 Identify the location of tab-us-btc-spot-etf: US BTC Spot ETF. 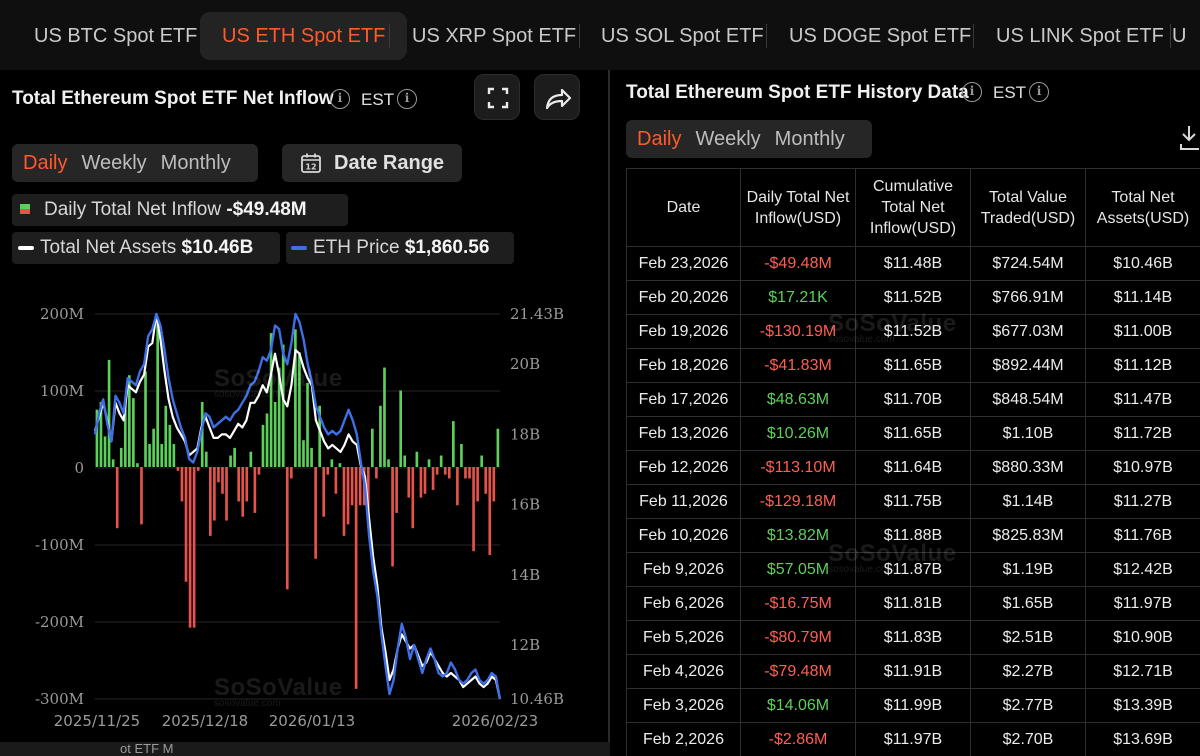
(116, 36).